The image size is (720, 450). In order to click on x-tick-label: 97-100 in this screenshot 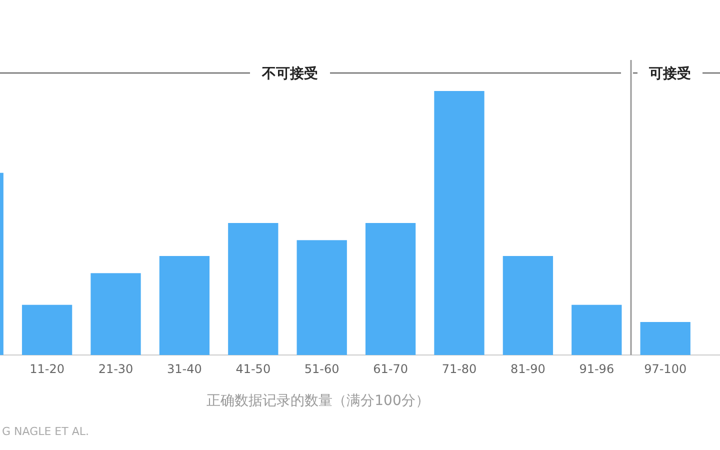, I will do `click(665, 369)`.